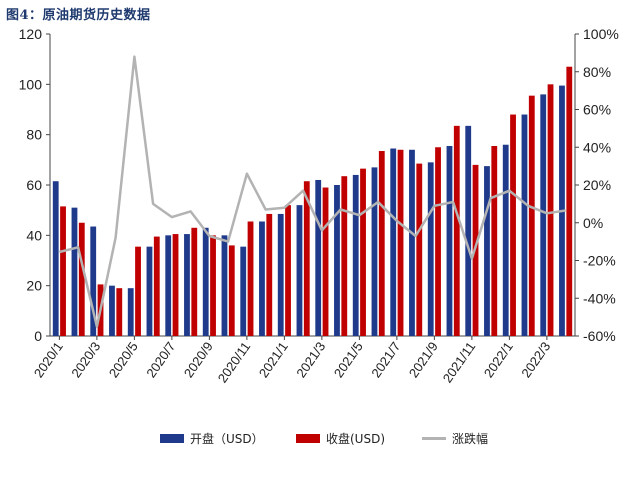  Describe the element at coordinates (593, 223) in the screenshot. I see `y2-tick-label: 0%` at that location.